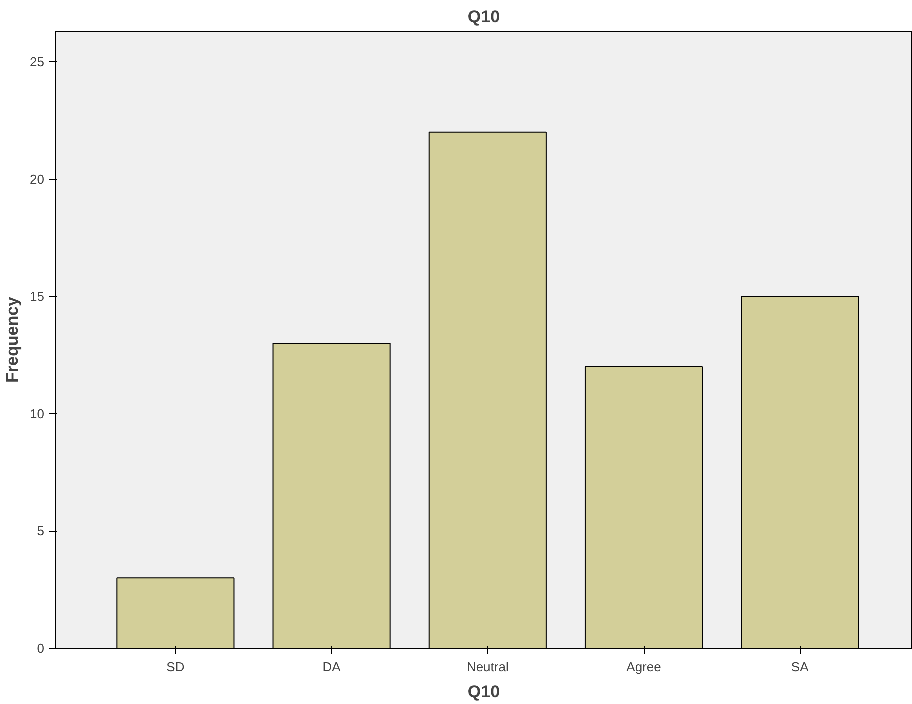 The height and width of the screenshot is (704, 912). Describe the element at coordinates (175, 667) in the screenshot. I see `x-tick-label: SD` at that location.